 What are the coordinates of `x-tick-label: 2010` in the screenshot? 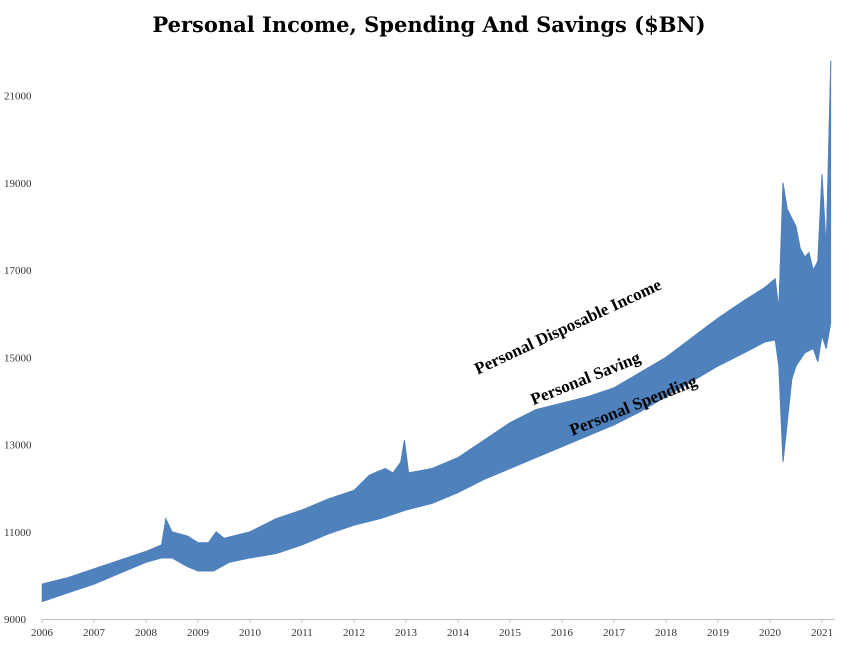 It's located at (250, 633).